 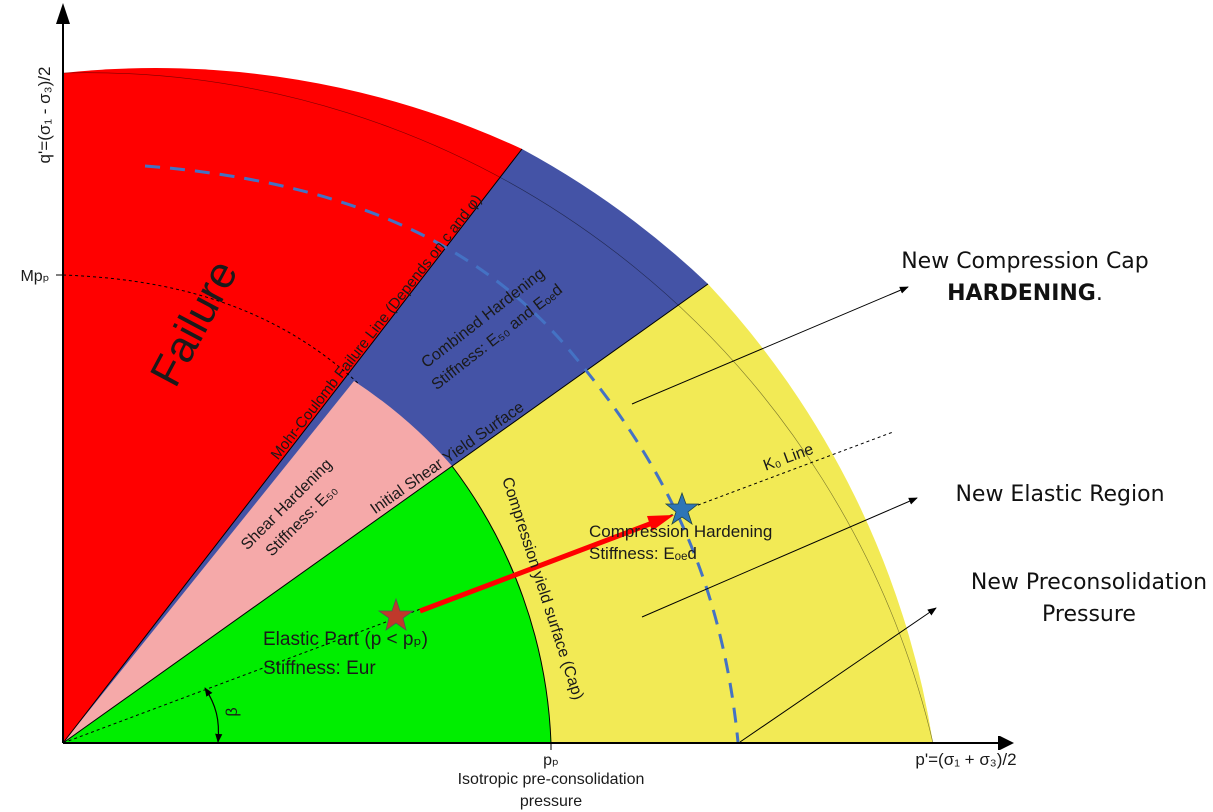 What do you see at coordinates (1086, 599) in the screenshot?
I see `new-preconsolidation-annotation: New Preconsolidation Pressure` at bounding box center [1086, 599].